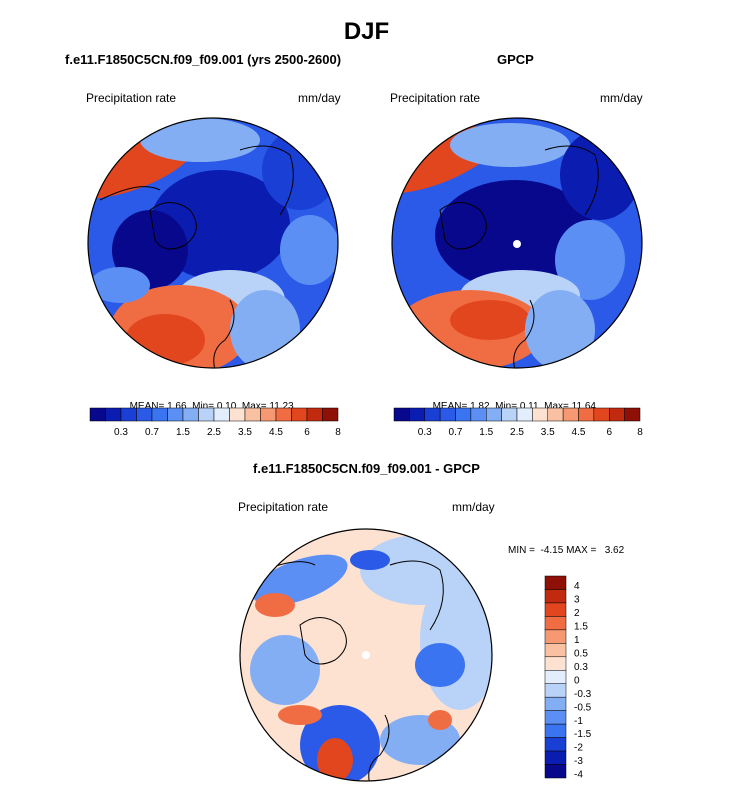  I want to click on diff-colorbar-tick-label: 0.5, so click(581, 653).